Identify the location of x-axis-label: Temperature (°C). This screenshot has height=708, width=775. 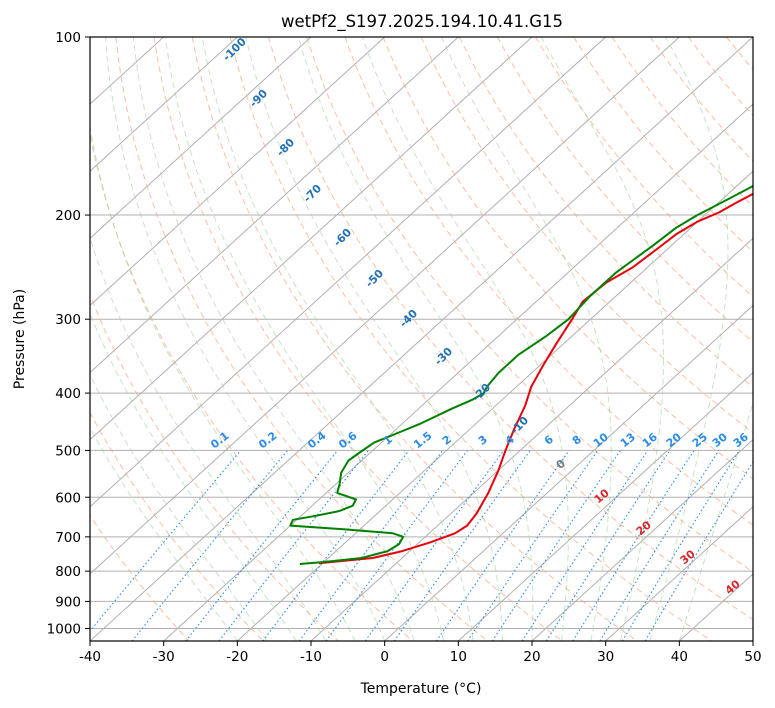
(421, 689).